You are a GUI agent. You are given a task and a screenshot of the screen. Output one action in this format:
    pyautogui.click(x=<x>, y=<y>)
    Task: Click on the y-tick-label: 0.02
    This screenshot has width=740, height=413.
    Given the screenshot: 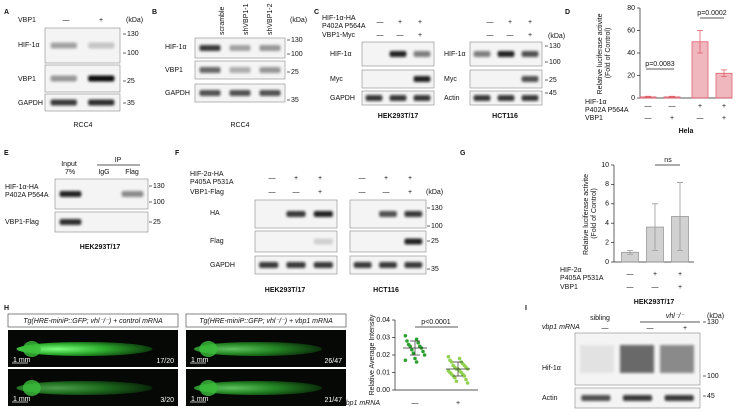 What is the action you would take?
    pyautogui.click(x=383, y=355)
    